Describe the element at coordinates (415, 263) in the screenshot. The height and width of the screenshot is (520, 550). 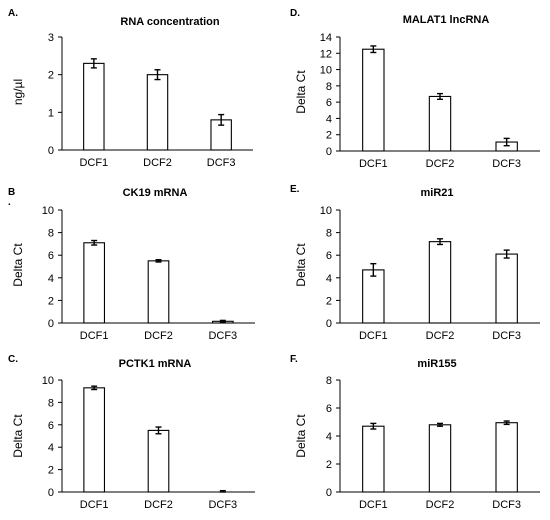
I see `chart-panel-4: E. miR21 Delta Ct 0 2 4 6 8 10 DCF1 DCF2 DCF3` at that location.